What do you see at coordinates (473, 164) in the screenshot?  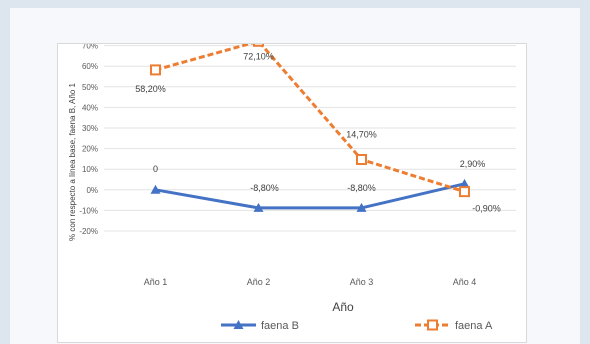 I see `data-label: 2,90%` at bounding box center [473, 164].